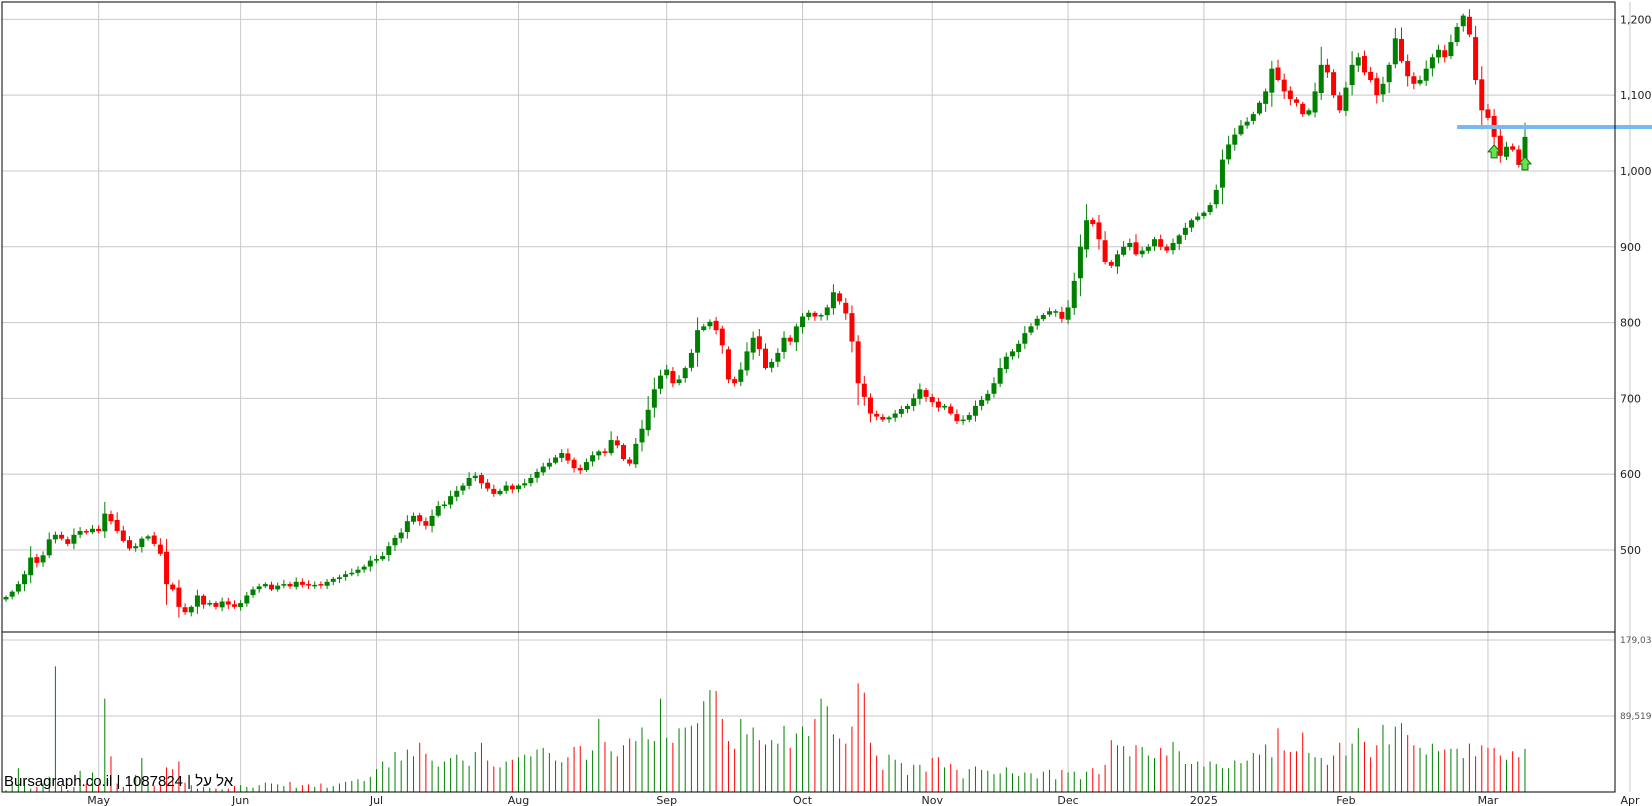  Describe the element at coordinates (765, 729) in the screenshot. I see `volume-bars` at that location.